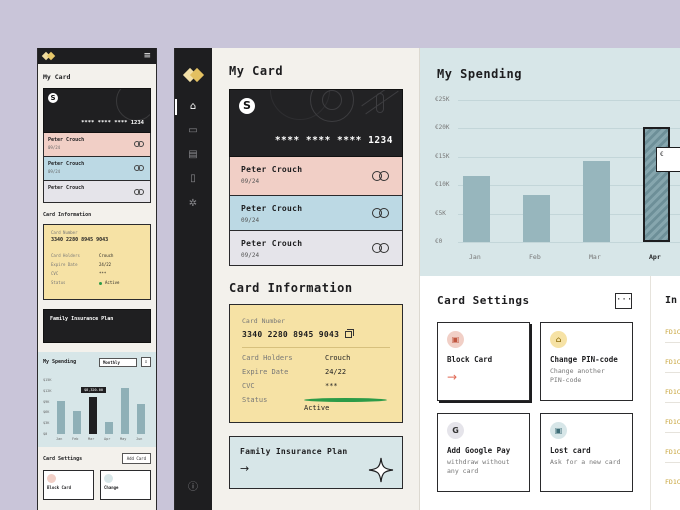 The image size is (680, 510). What do you see at coordinates (82, 255) in the screenshot?
I see `info-row: Card Holders Crouch` at bounding box center [82, 255].